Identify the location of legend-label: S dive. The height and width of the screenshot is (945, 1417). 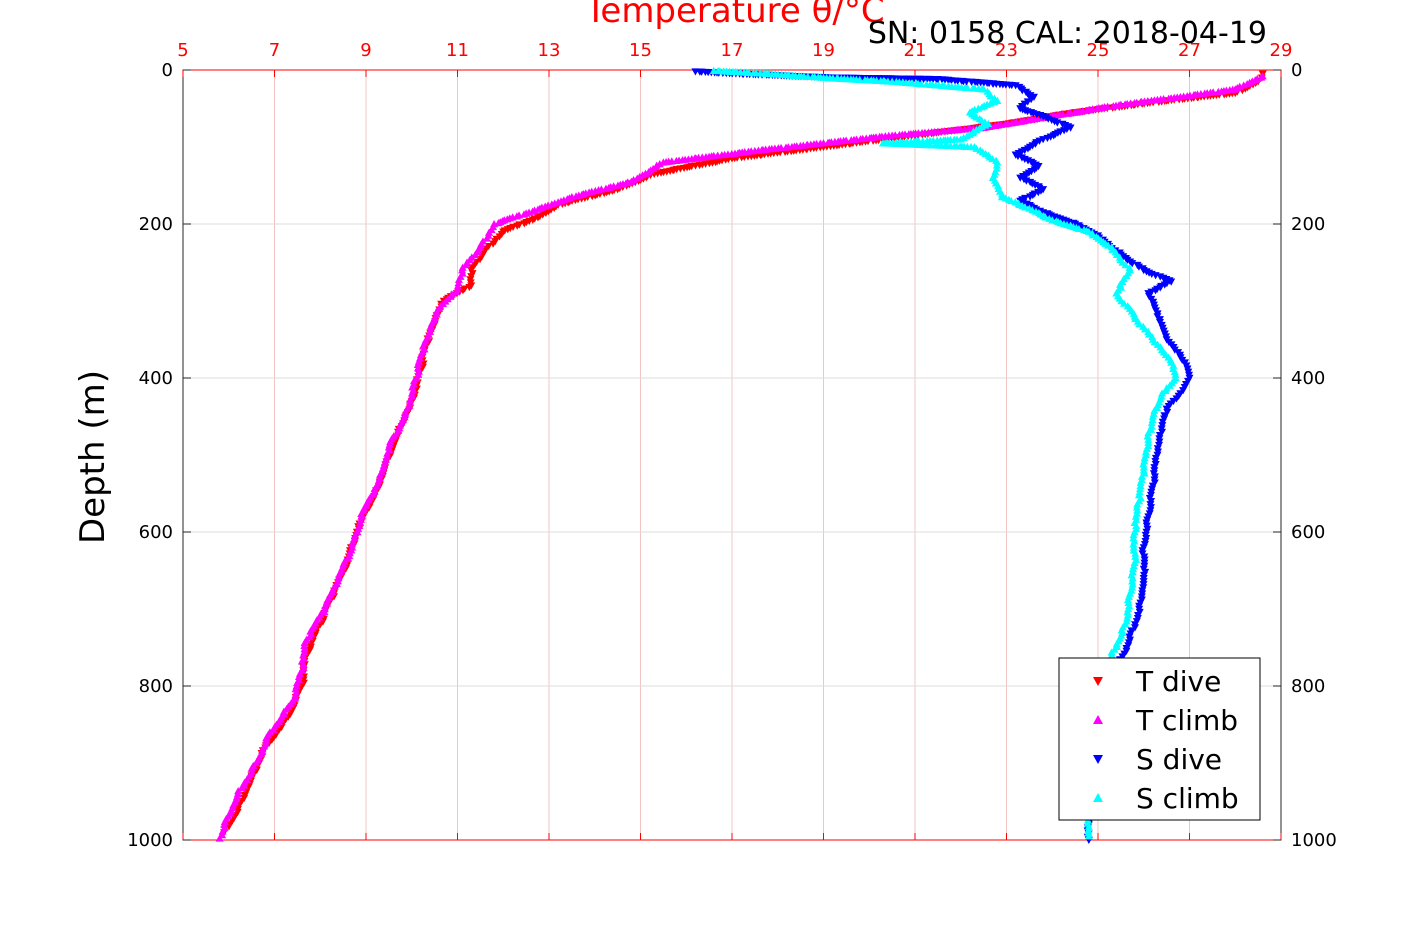
(1179, 759).